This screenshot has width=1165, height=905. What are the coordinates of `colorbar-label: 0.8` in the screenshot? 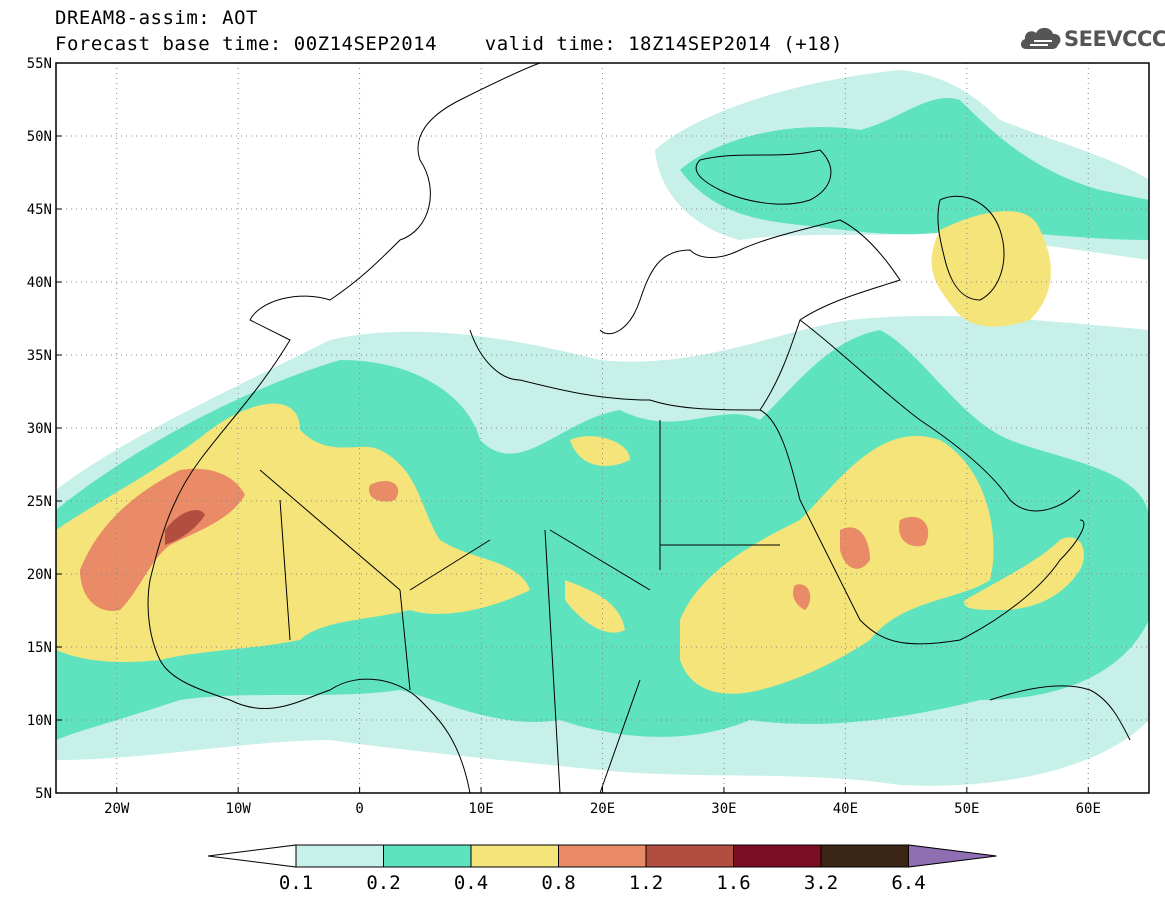 It's located at (558, 883).